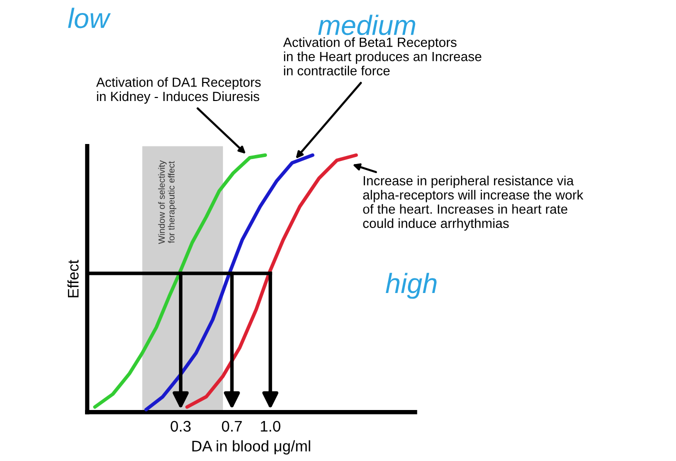 Image resolution: width=676 pixels, height=461 pixels. What do you see at coordinates (73, 279) in the screenshot?
I see `y-axis-title: Effect` at bounding box center [73, 279].